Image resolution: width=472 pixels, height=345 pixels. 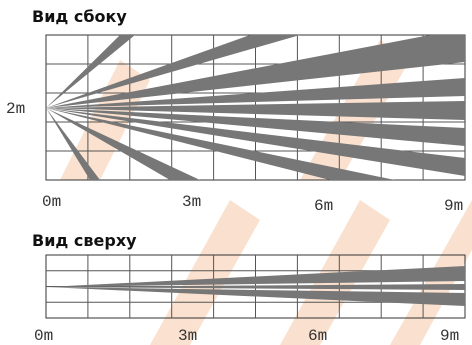 I want to click on side-view-title: Вид сбоку, so click(x=79, y=16).